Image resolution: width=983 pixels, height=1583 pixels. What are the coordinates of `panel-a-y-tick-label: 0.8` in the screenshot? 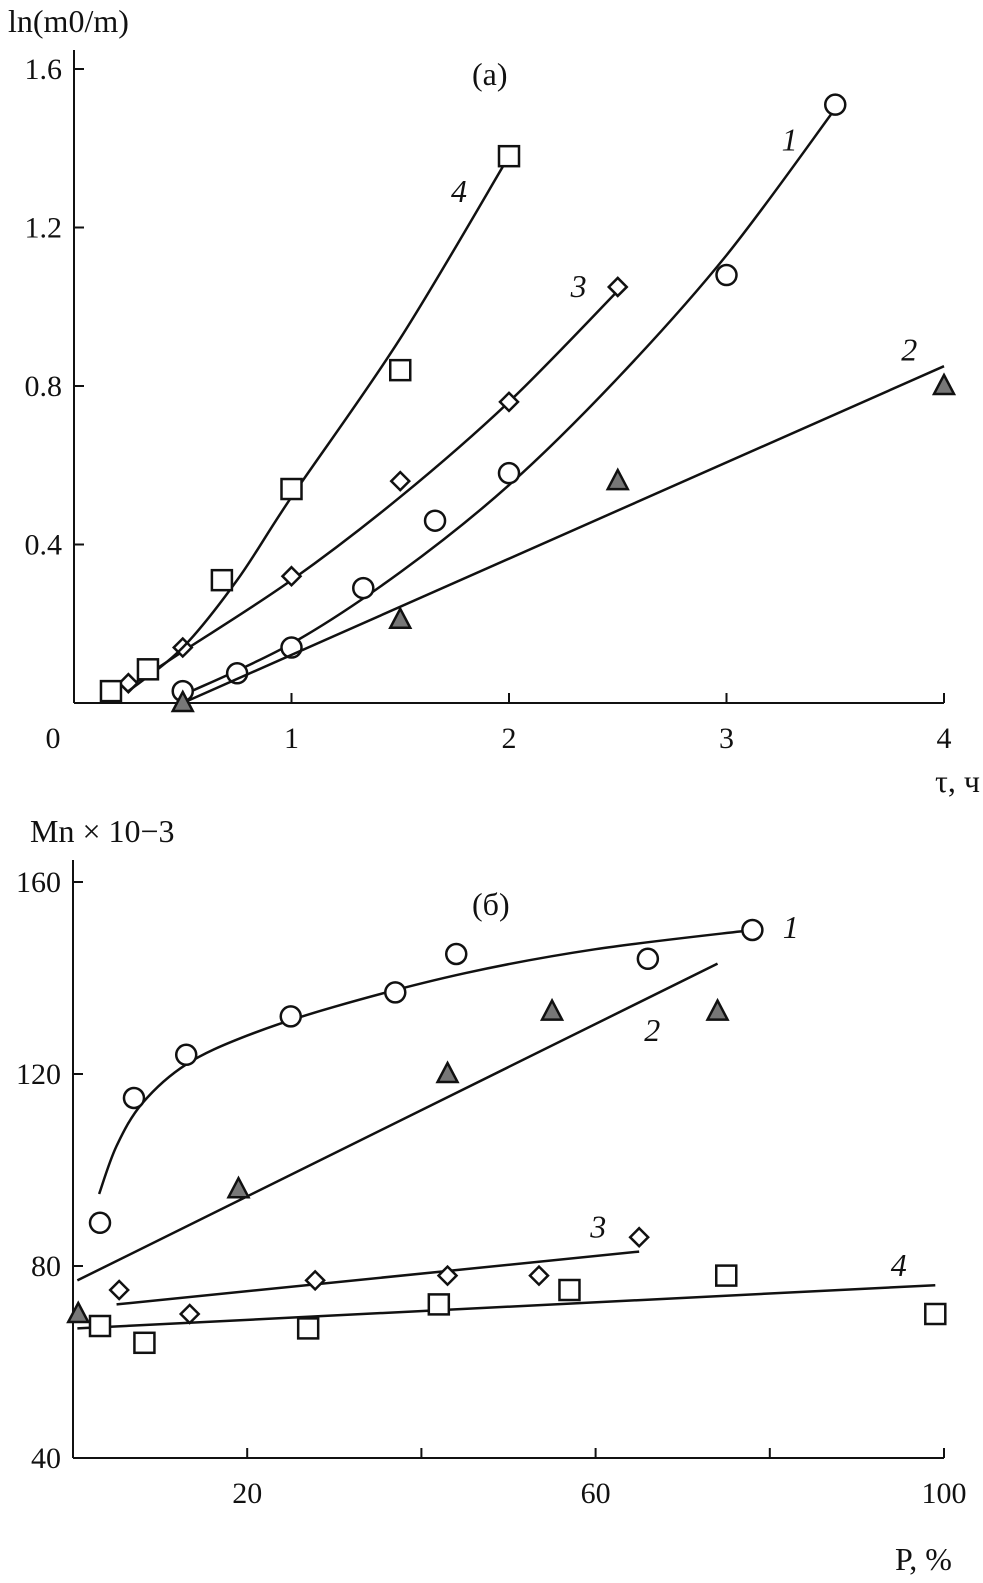 It's located at (44, 386).